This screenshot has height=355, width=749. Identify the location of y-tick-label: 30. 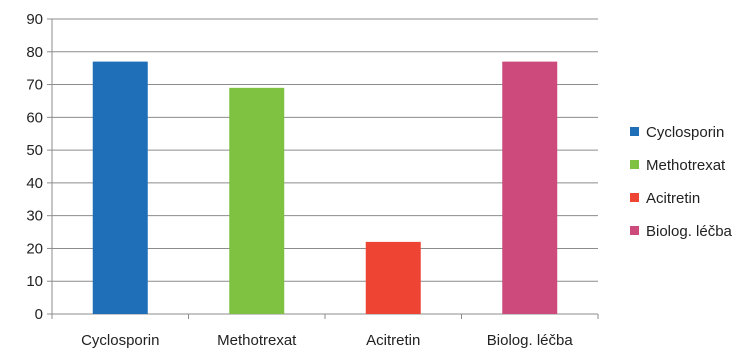
(34, 216).